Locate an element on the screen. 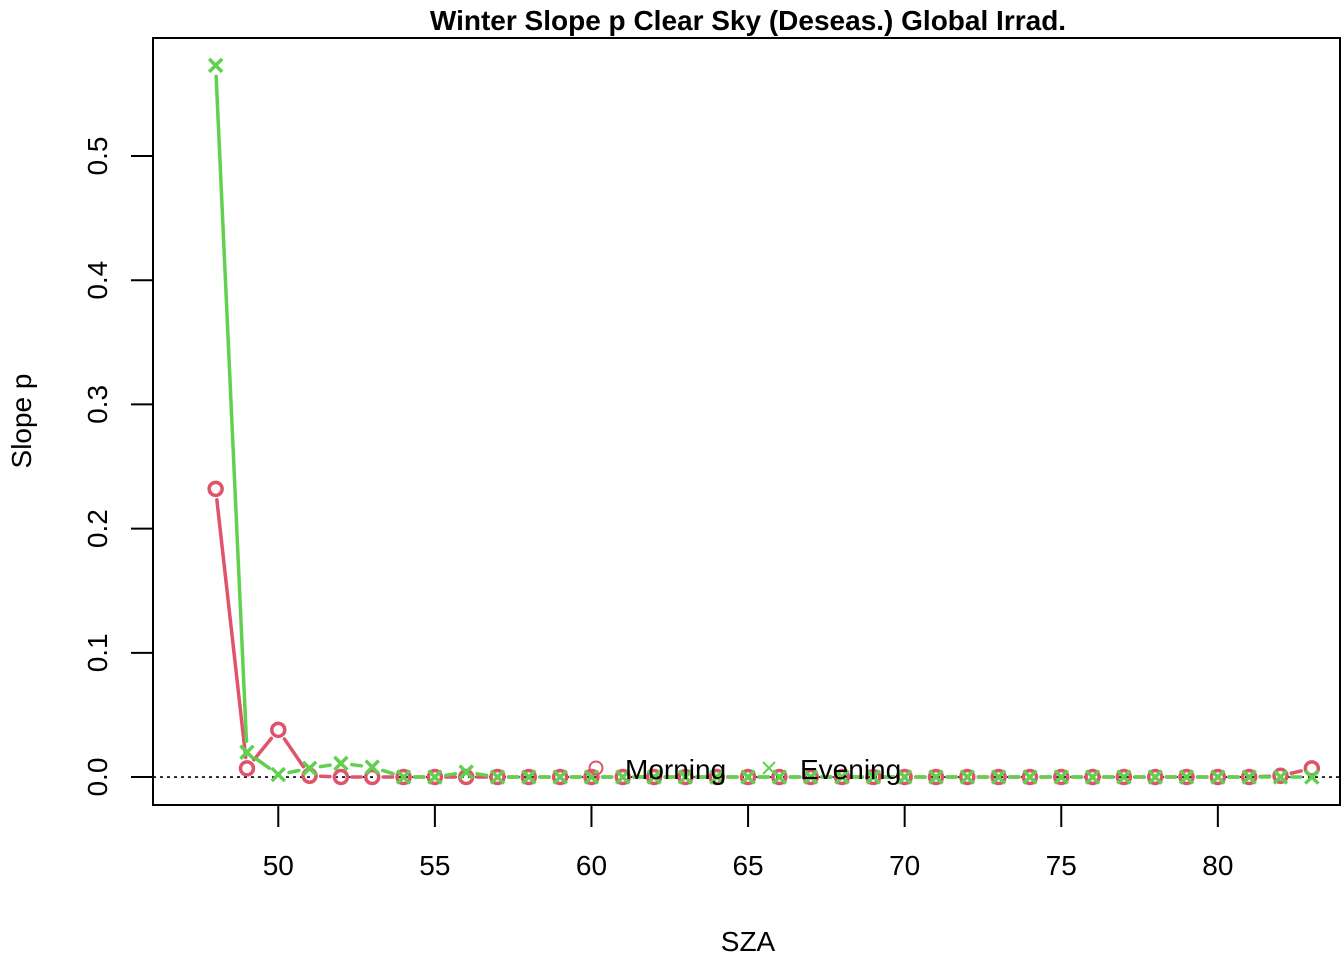  x-tick-label: 60 is located at coordinates (591, 865).